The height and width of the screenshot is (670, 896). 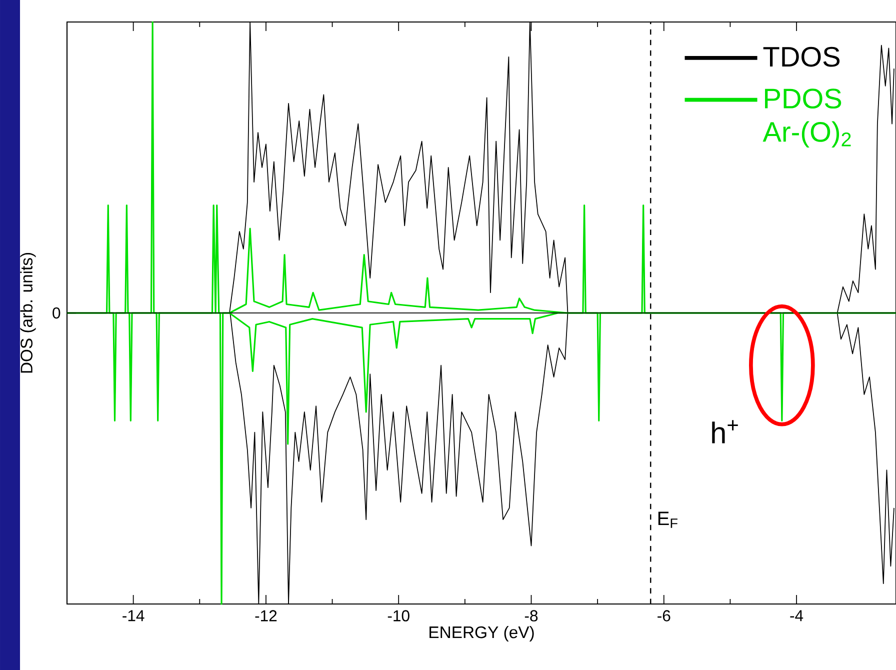 What do you see at coordinates (725, 432) in the screenshot?
I see `annotation: h$^{+}$` at bounding box center [725, 432].